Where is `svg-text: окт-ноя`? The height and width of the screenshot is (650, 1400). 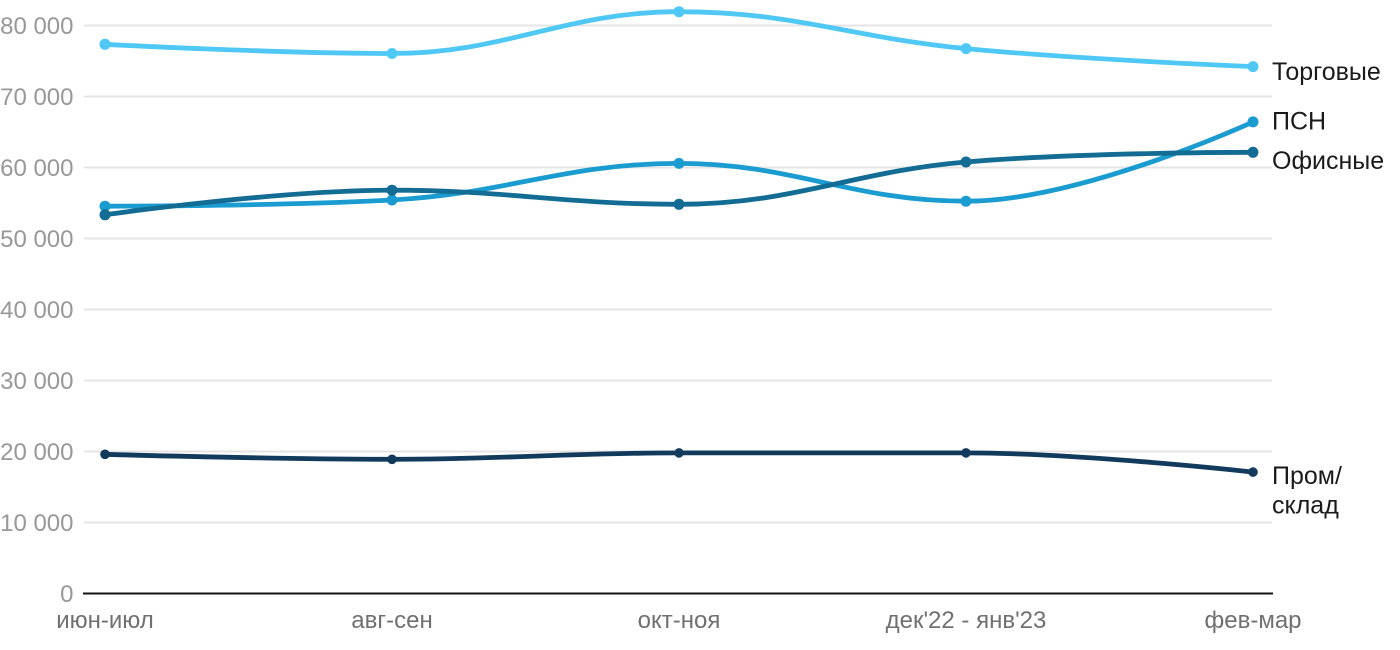 svg-text: окт-ноя is located at coordinates (679, 620).